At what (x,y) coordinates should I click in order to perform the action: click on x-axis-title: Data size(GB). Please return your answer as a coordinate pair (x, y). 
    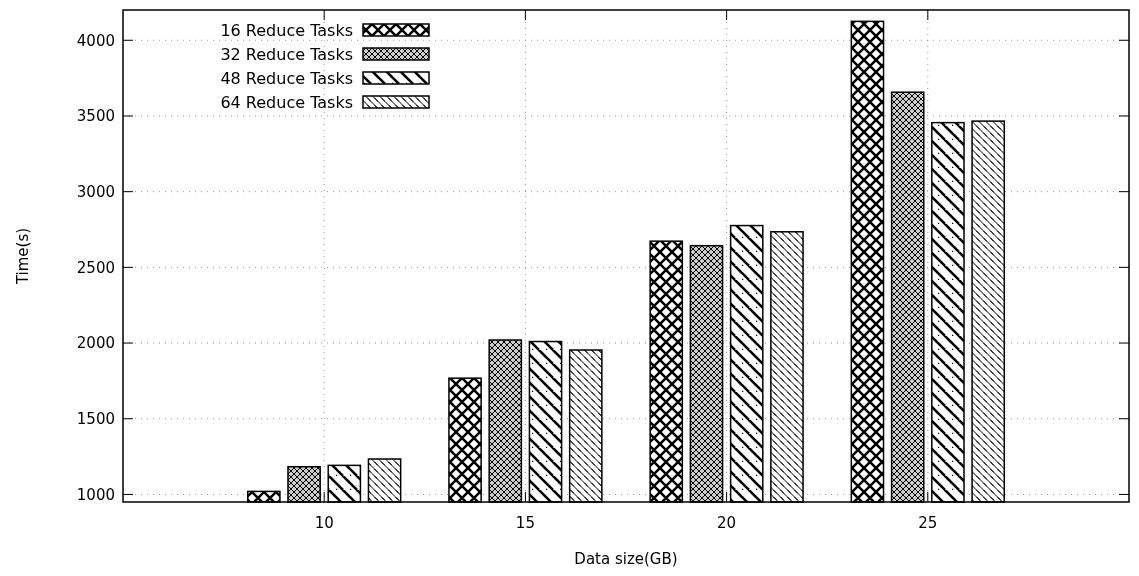
    Looking at the image, I should click on (626, 559).